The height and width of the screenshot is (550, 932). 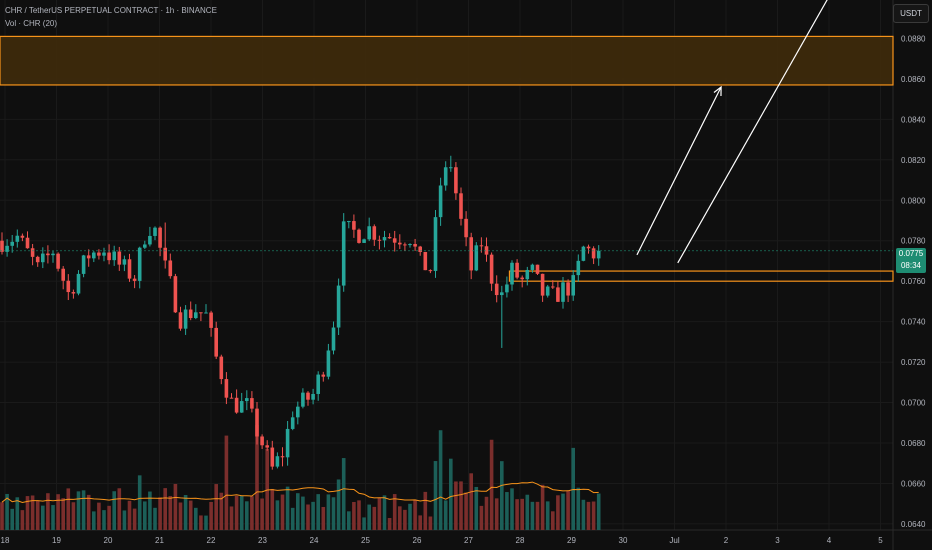 I want to click on x-tick-label: 22, so click(x=211, y=540).